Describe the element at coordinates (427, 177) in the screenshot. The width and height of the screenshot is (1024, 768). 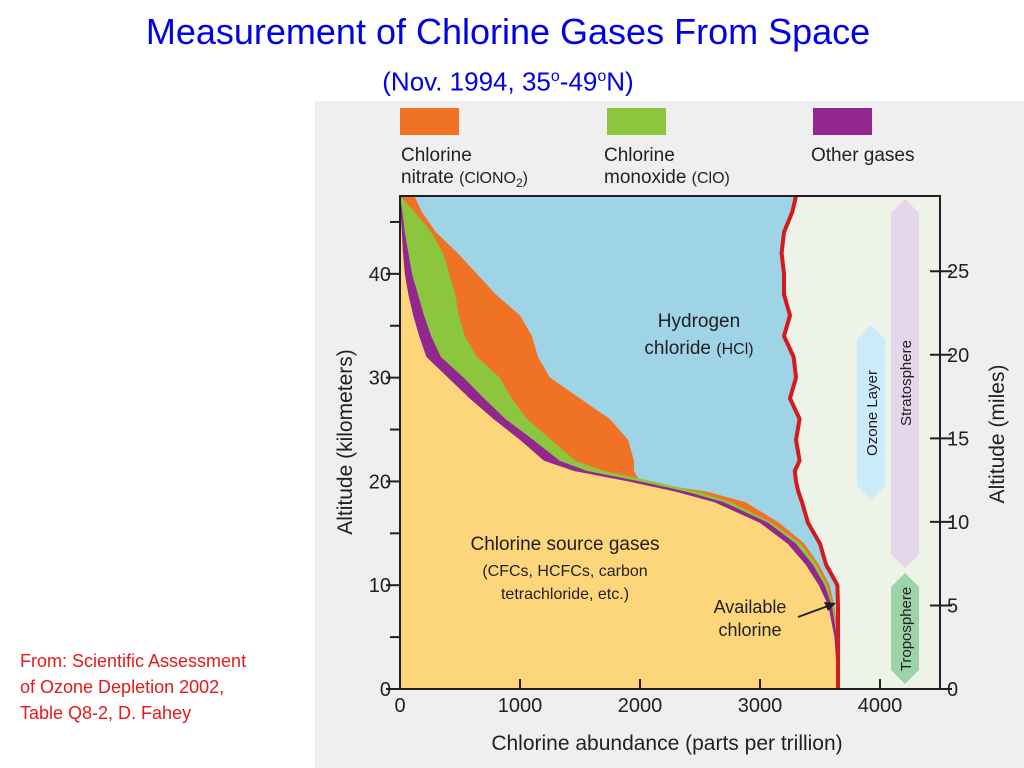
I see `legend-label-chlorine-nitrate-word: nitrate` at that location.